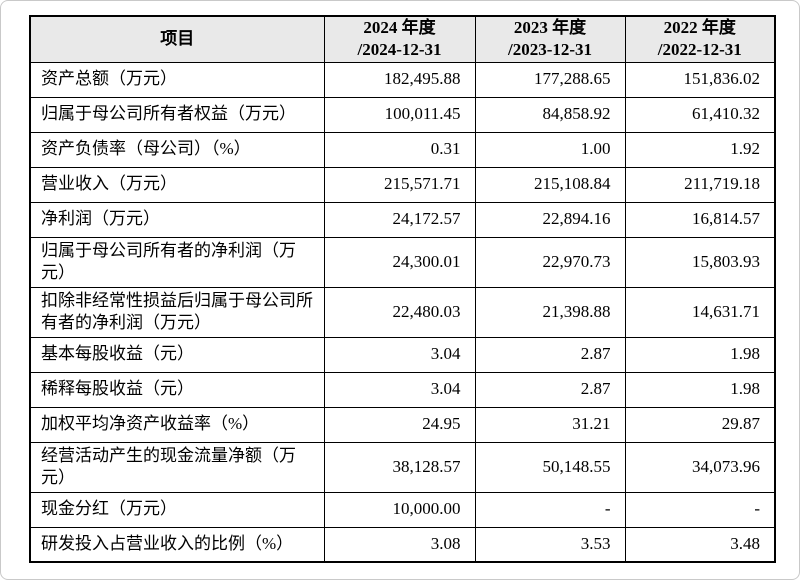 The width and height of the screenshot is (800, 580). I want to click on row-label: 营业收入（万元）, so click(177, 184).